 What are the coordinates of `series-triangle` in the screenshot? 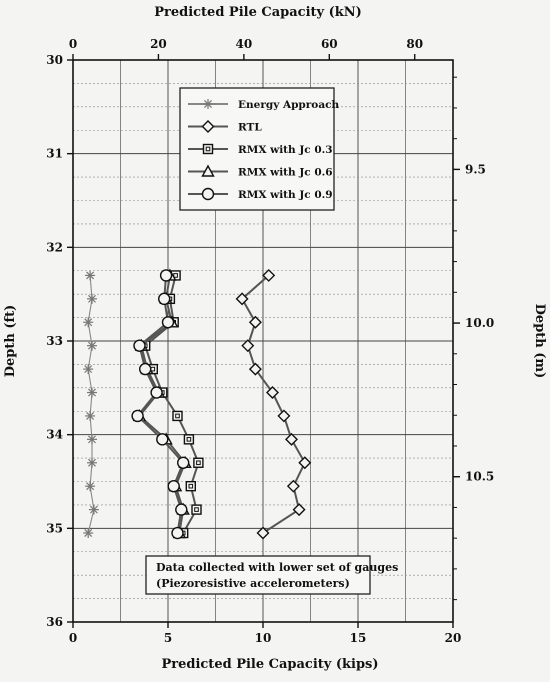 It's located at (162, 403).